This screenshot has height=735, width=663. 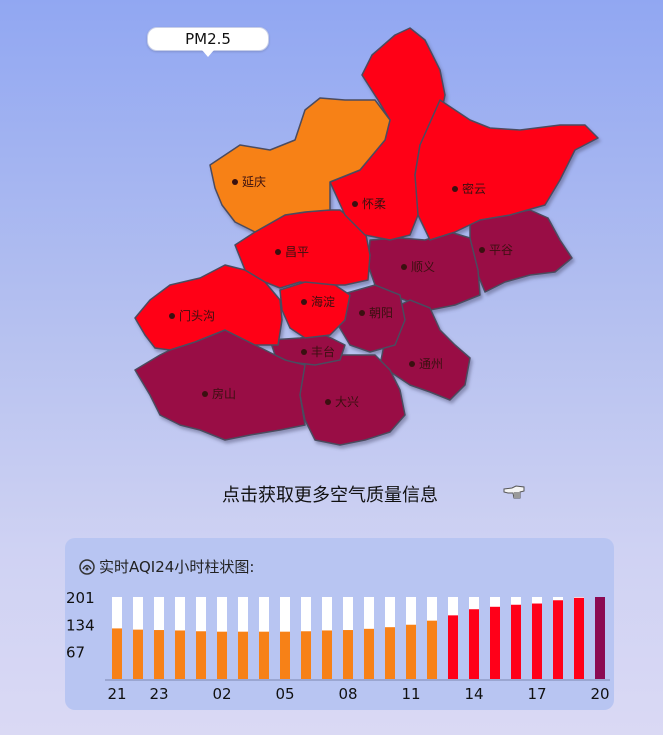 What do you see at coordinates (347, 694) in the screenshot?
I see `x-tick-label: 08` at bounding box center [347, 694].